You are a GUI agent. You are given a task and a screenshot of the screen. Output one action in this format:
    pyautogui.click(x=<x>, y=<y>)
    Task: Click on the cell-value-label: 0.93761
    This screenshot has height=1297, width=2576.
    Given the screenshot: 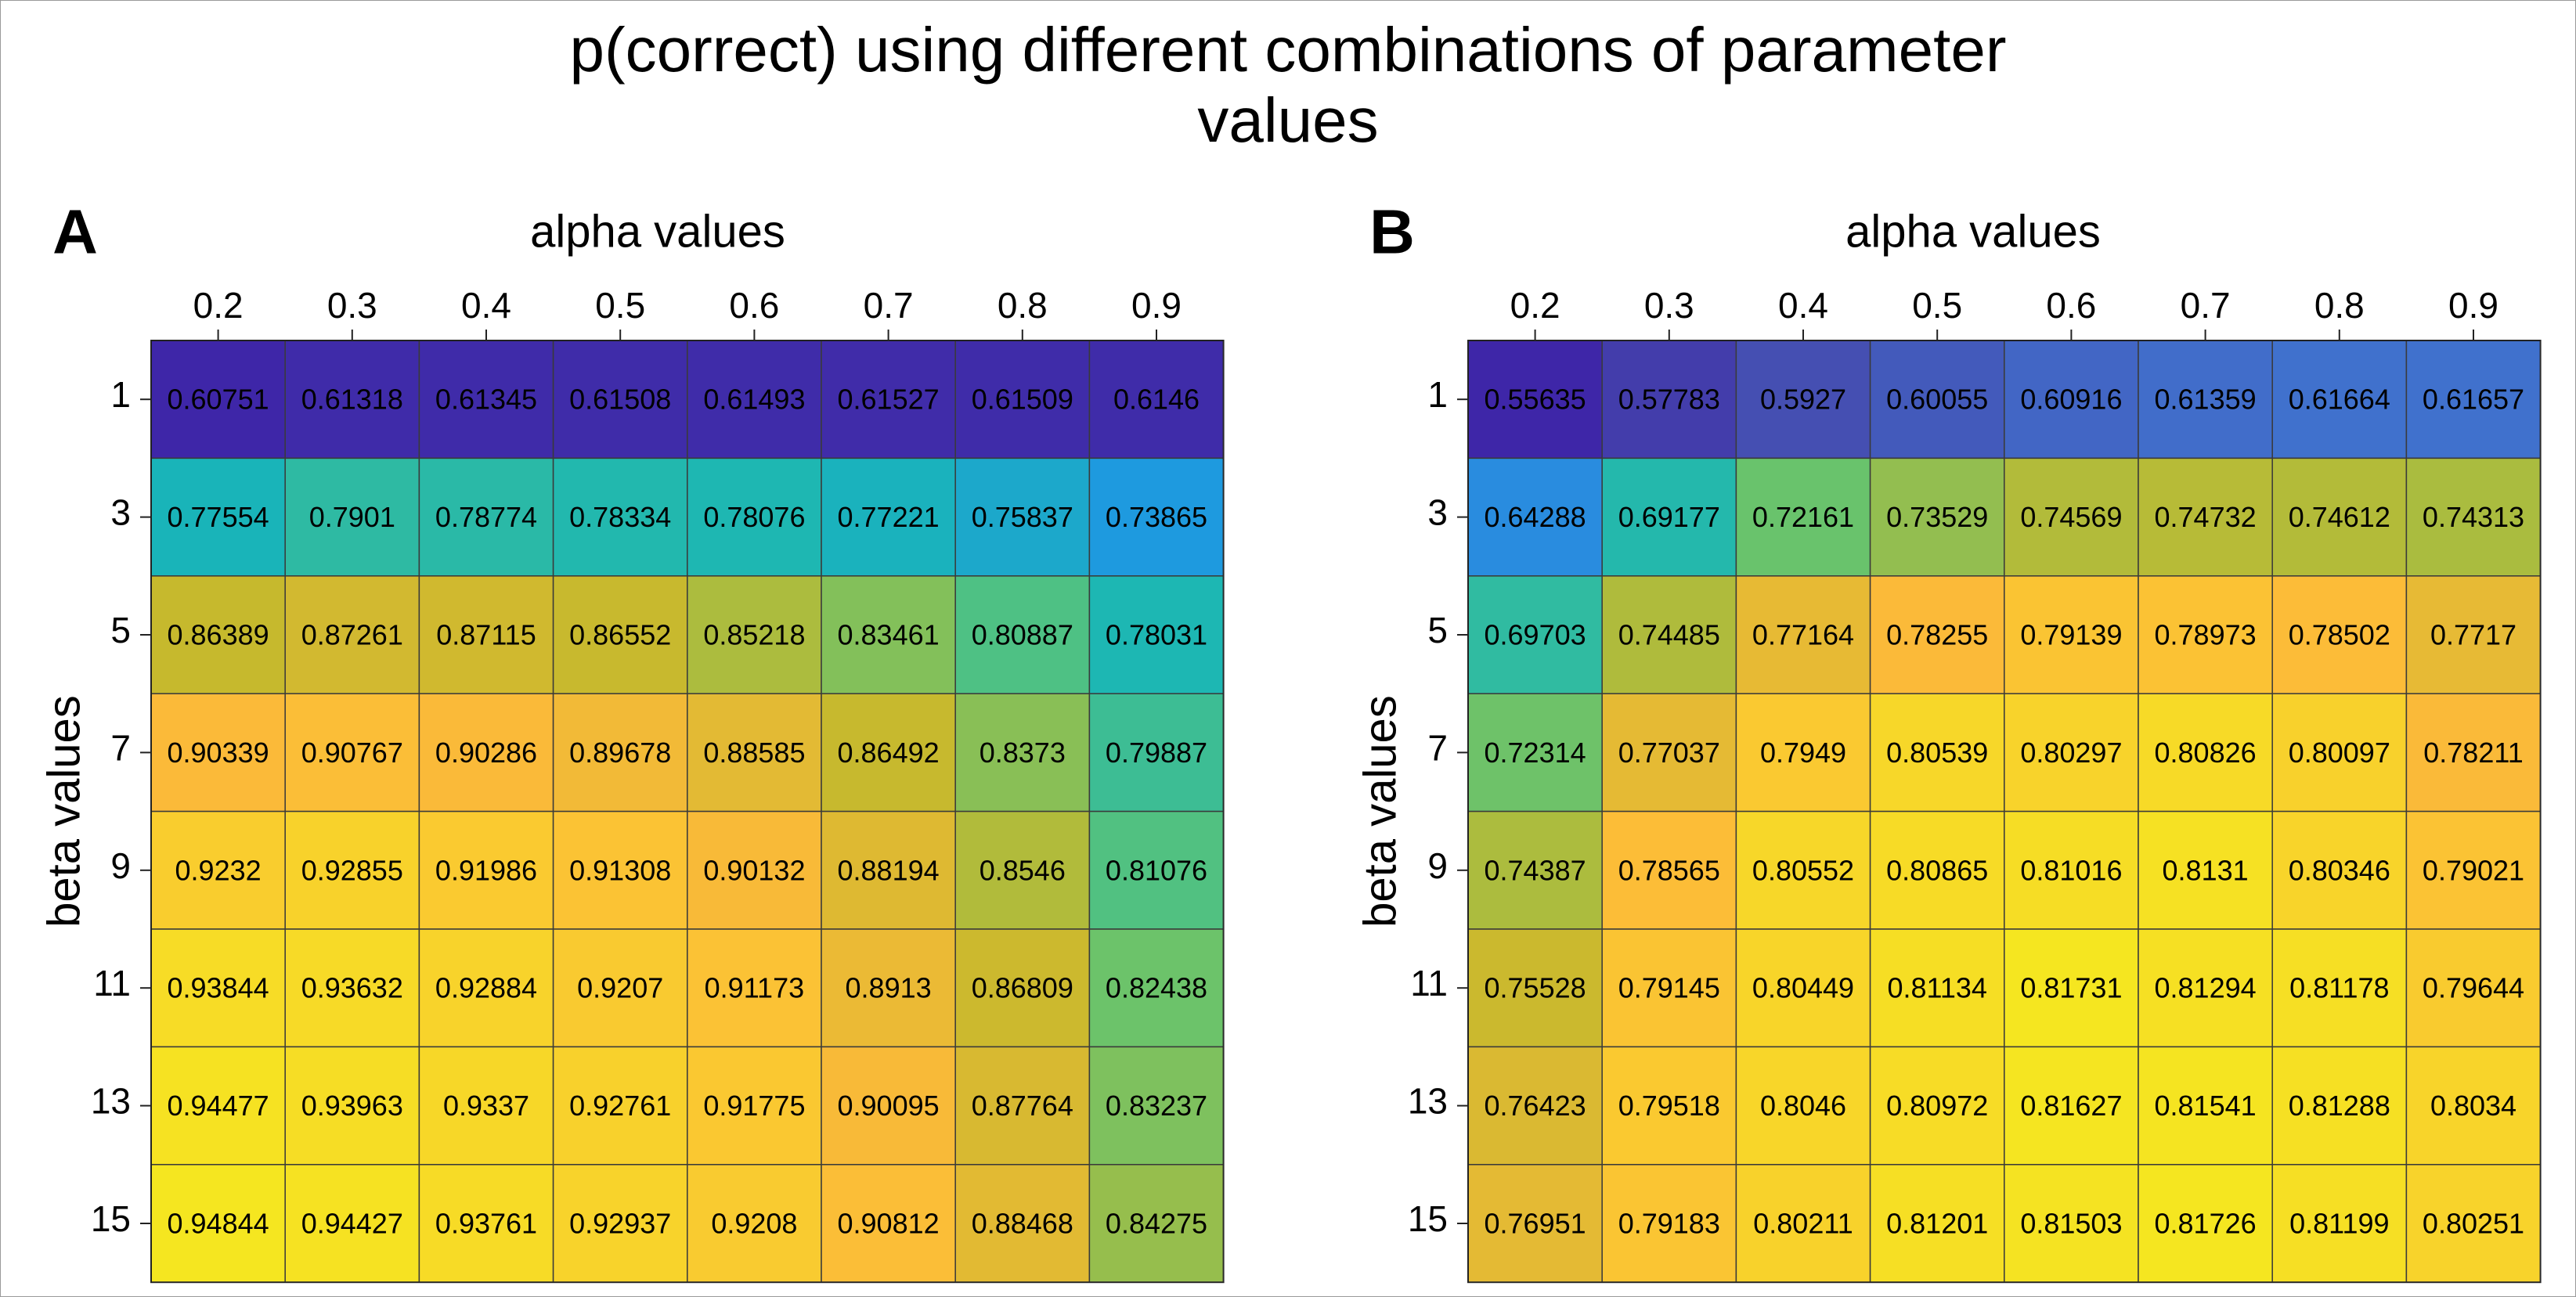 What is the action you would take?
    pyautogui.click(x=486, y=1224)
    